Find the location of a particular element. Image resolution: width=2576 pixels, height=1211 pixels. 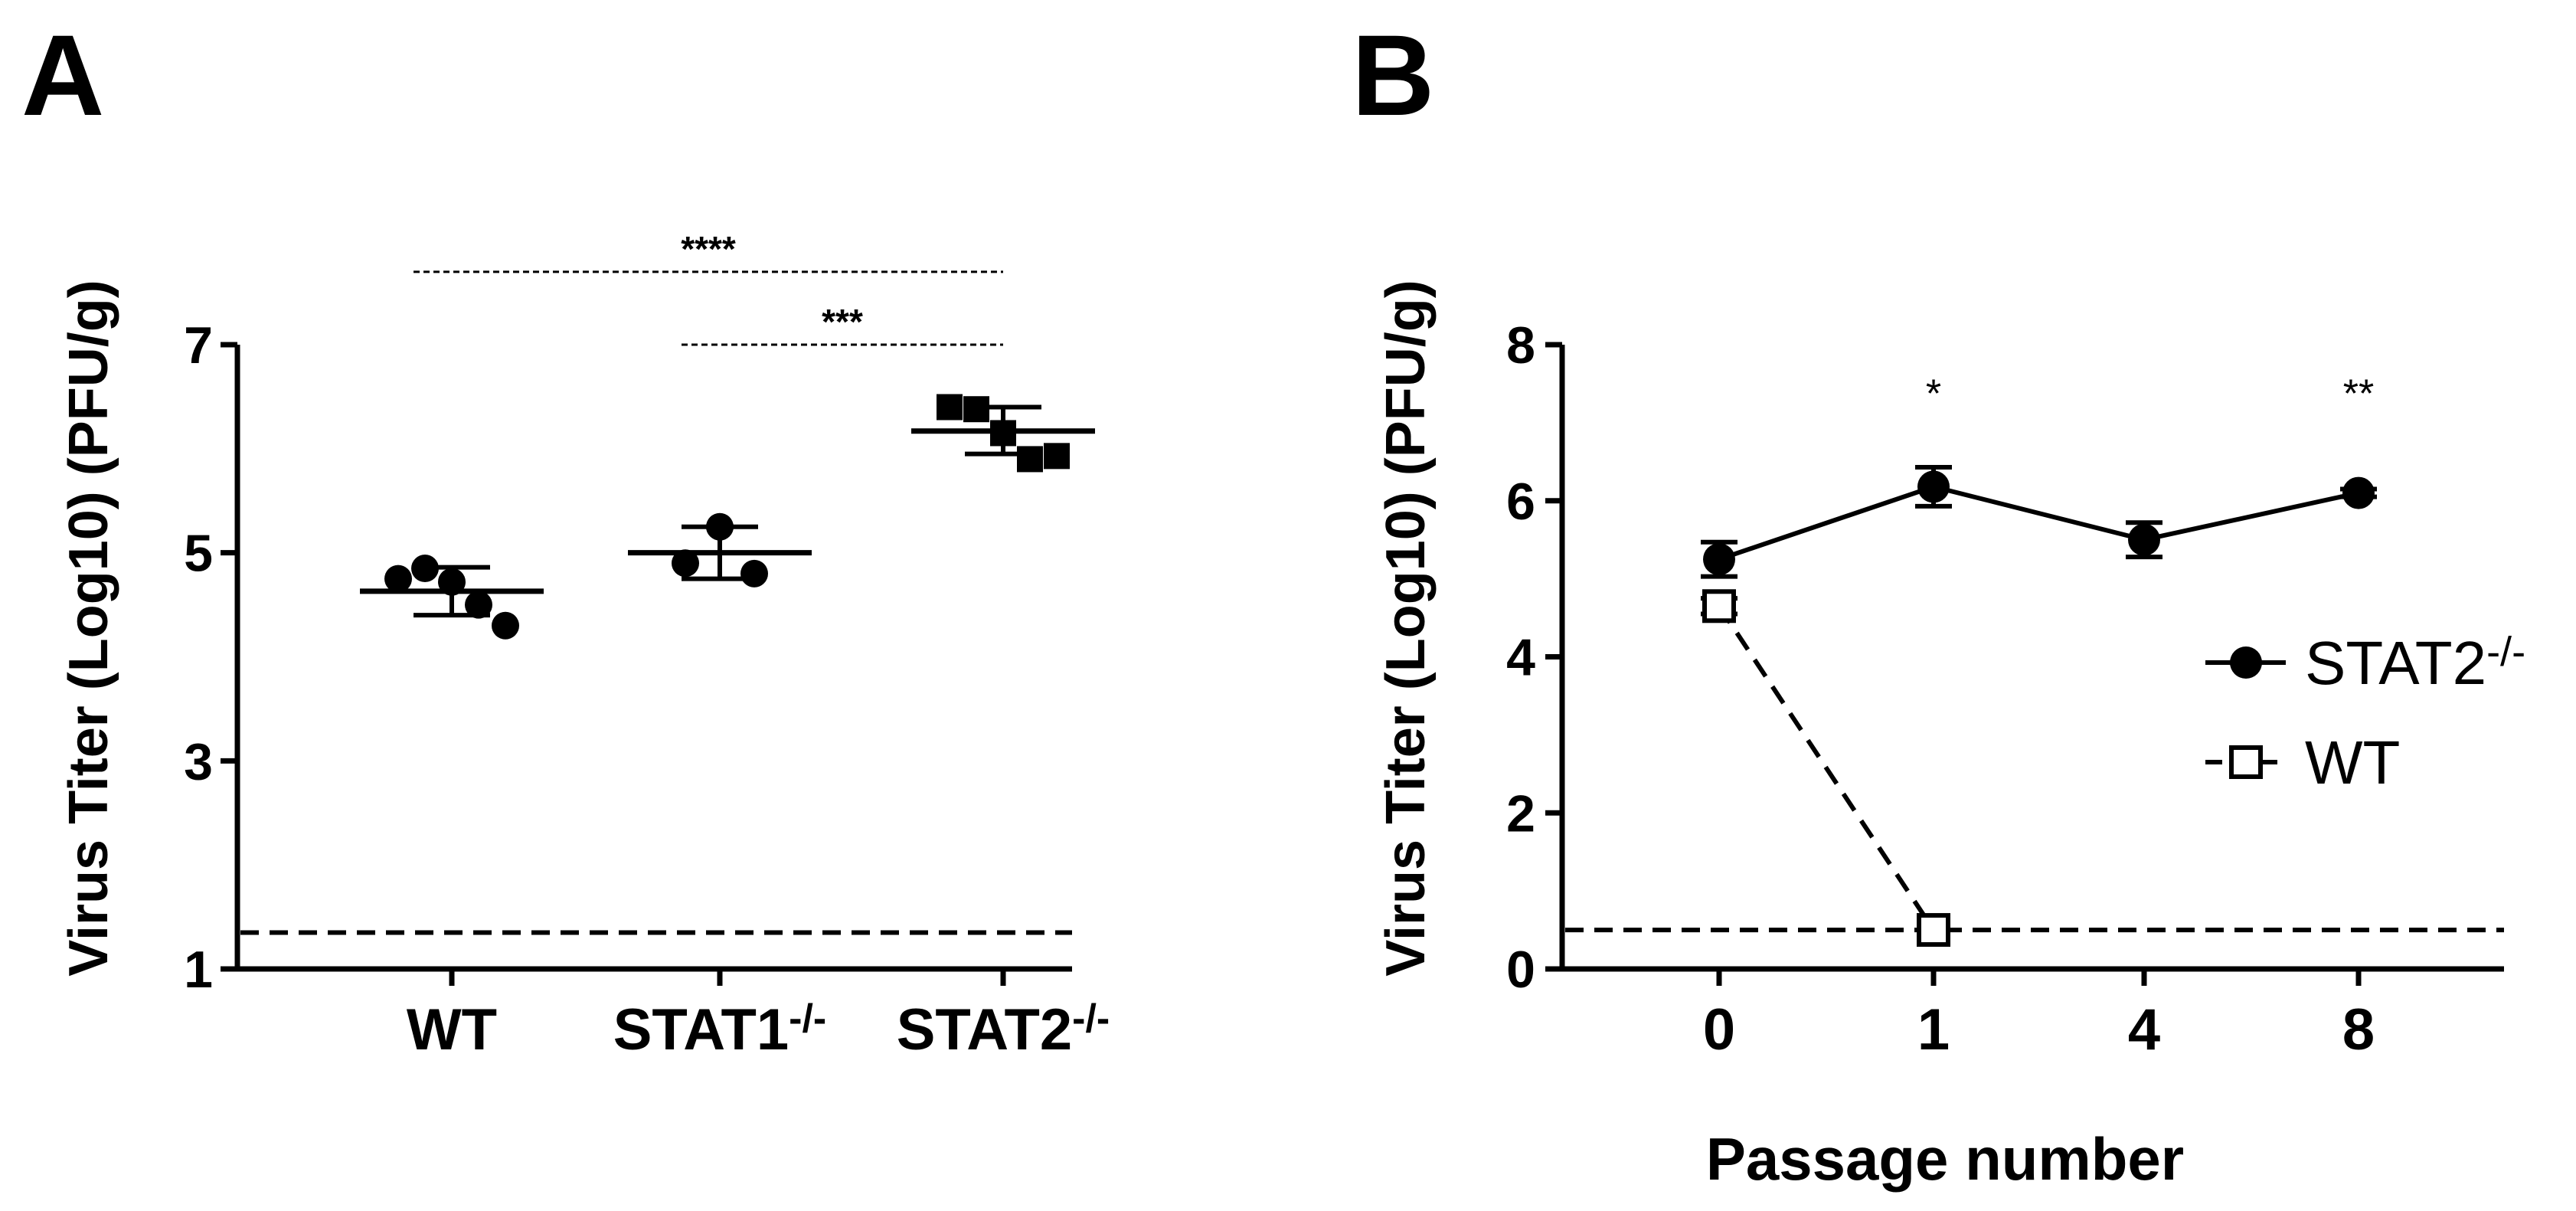

panel-b-y-tick-label: 4 is located at coordinates (1520, 658).